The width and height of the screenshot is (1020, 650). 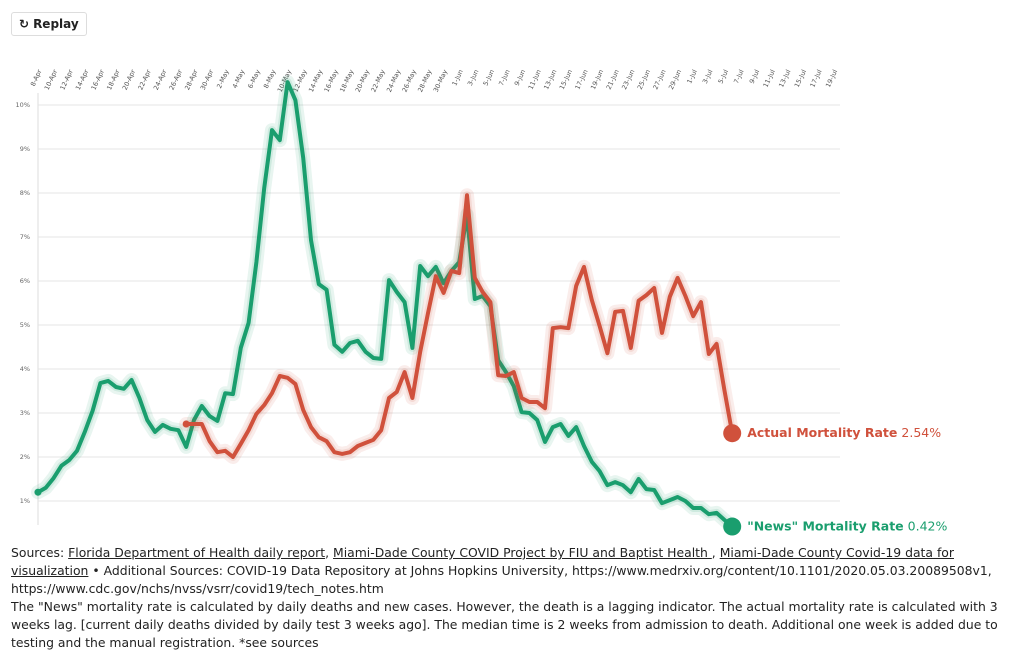 What do you see at coordinates (708, 76) in the screenshot?
I see `x-tick-label: 3-Jul` at bounding box center [708, 76].